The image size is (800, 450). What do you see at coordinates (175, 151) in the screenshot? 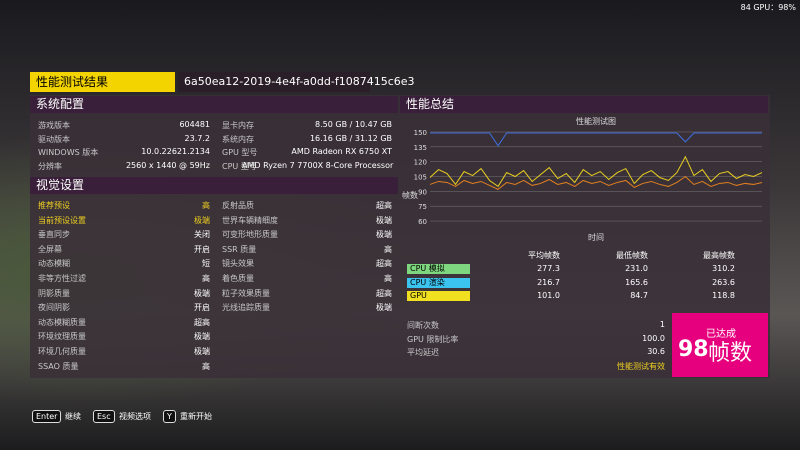
I see `setting-value: 10.0.22621.2134` at bounding box center [175, 151].